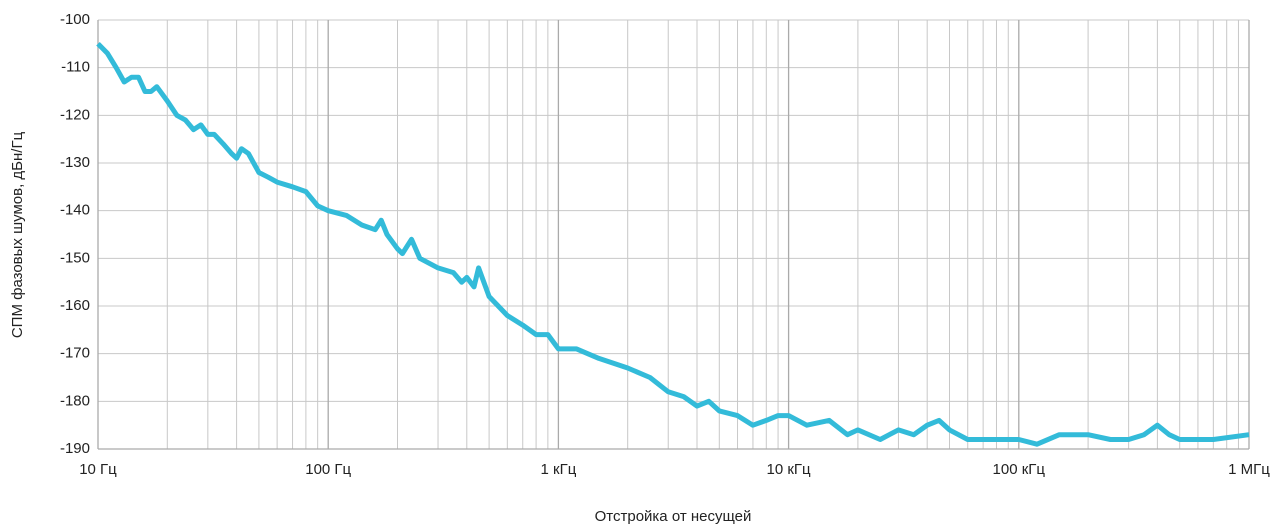  I want to click on y-tick-label: -160, so click(75, 305).